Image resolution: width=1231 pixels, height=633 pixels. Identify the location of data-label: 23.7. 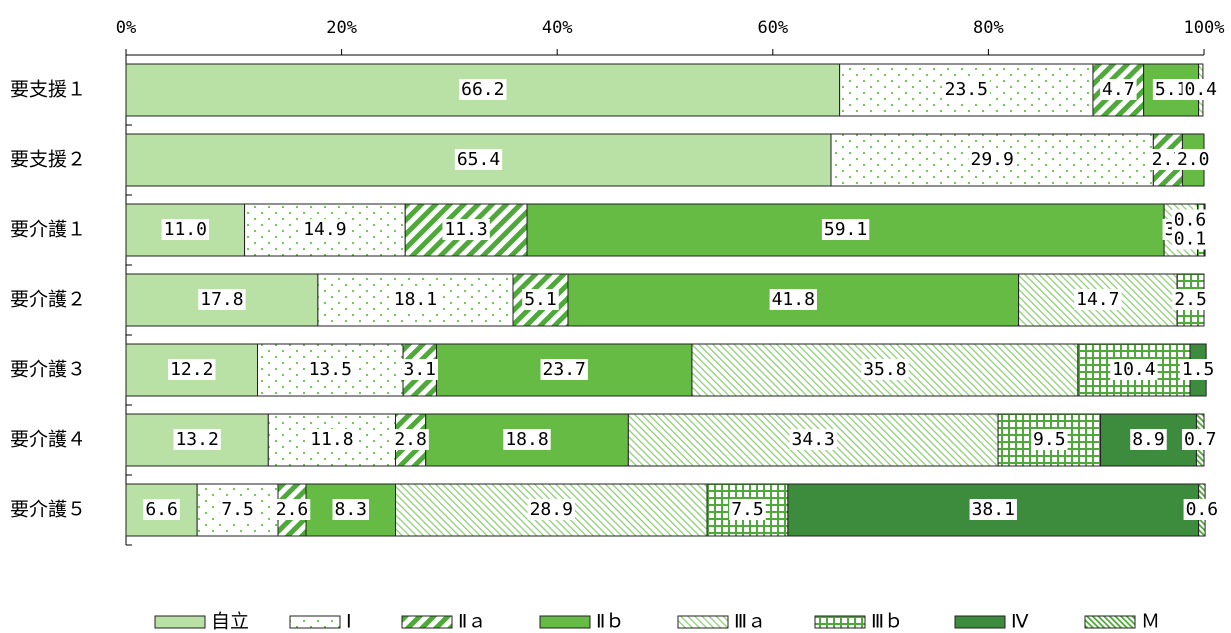
(564, 369).